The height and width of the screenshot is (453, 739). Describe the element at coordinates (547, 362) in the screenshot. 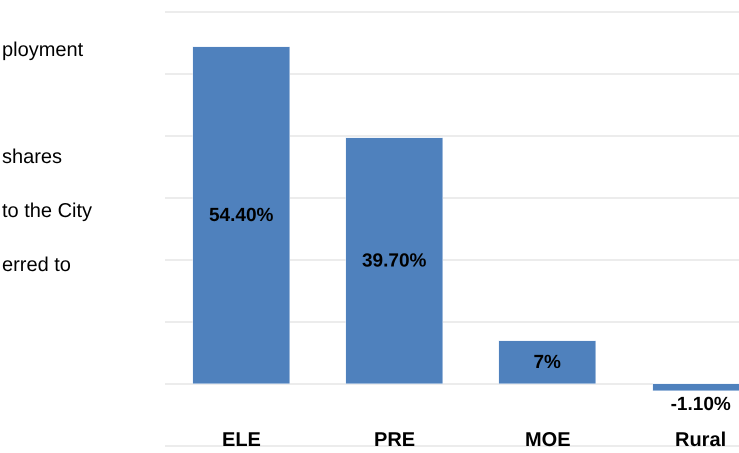

I see `data-label: 7%` at that location.